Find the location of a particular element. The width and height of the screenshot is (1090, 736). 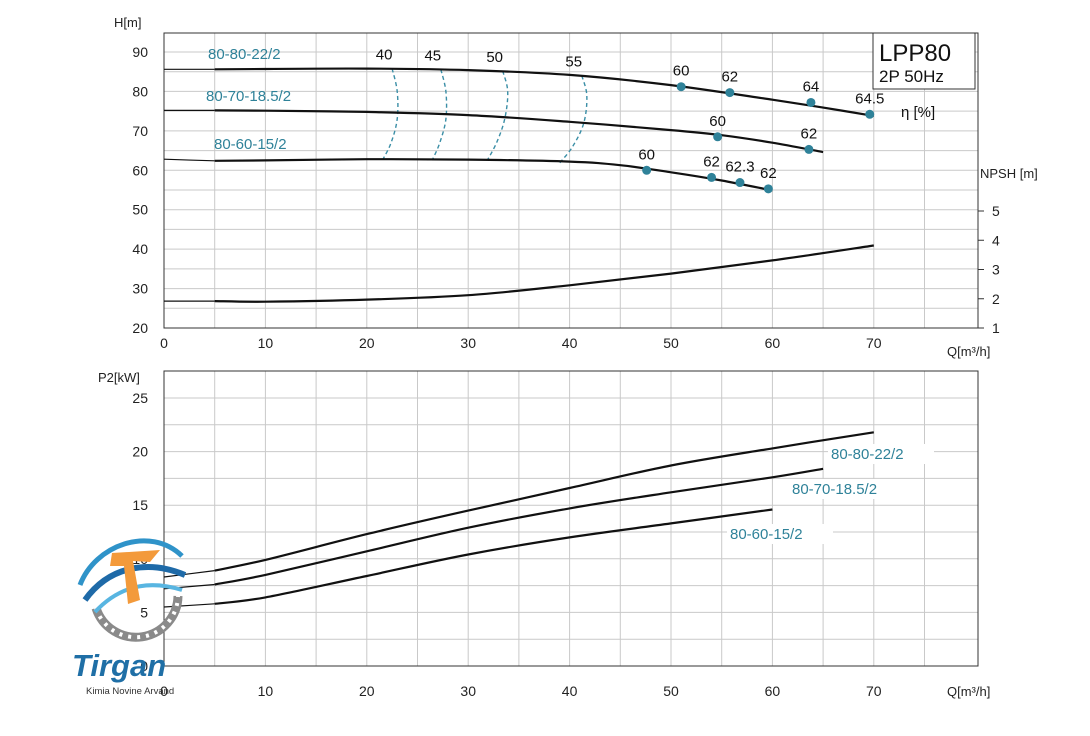

iso-efficiency-label: 45 is located at coordinates (432, 55).